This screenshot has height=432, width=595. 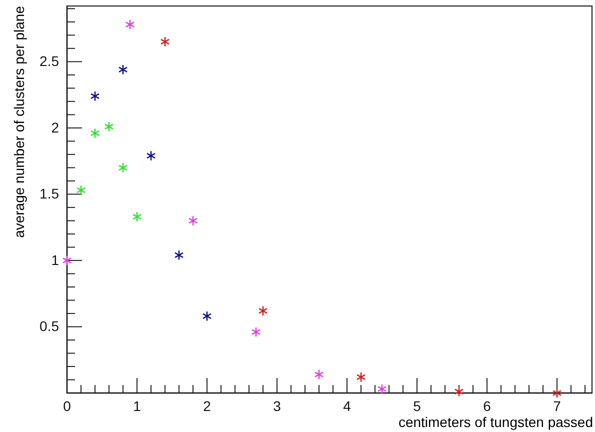 I want to click on y-axis-title: average number of clusters per plane, so click(x=19, y=122).